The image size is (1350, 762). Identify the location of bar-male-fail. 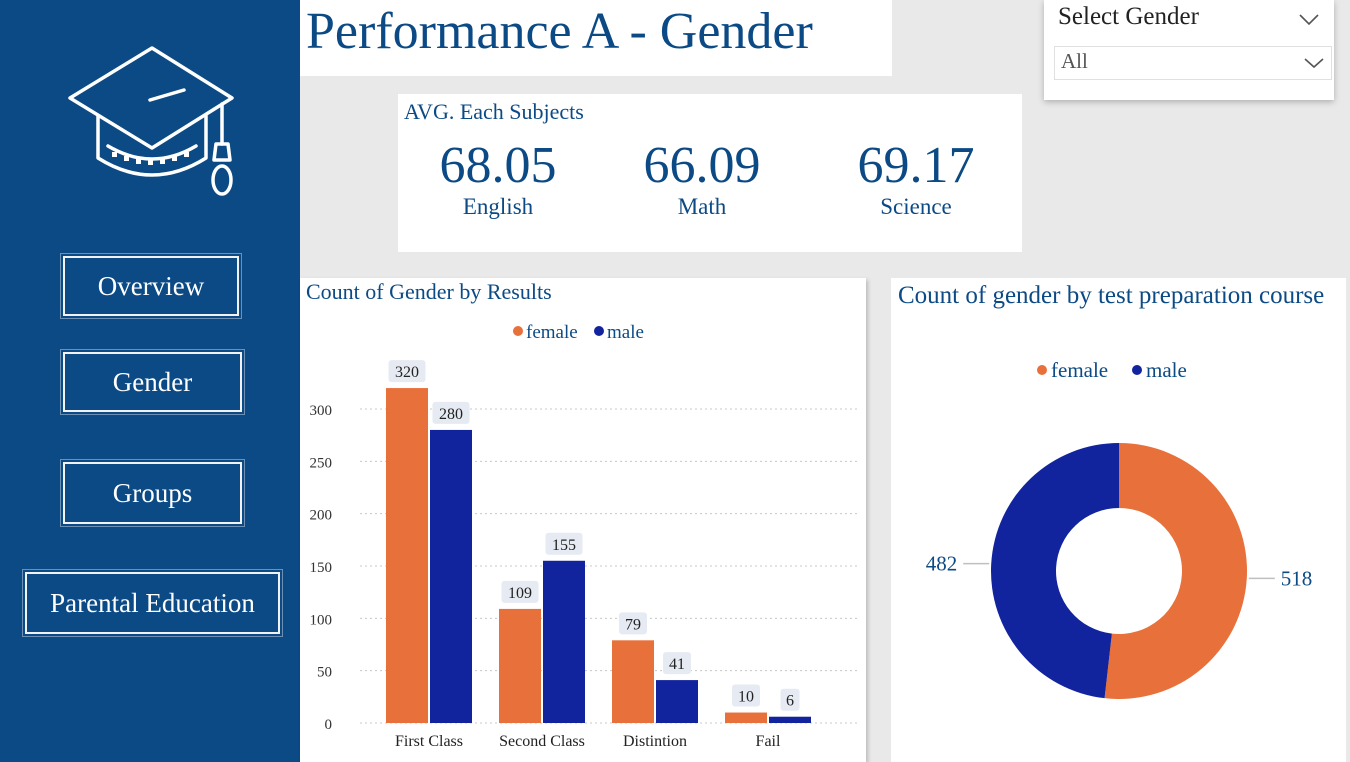
(790, 719).